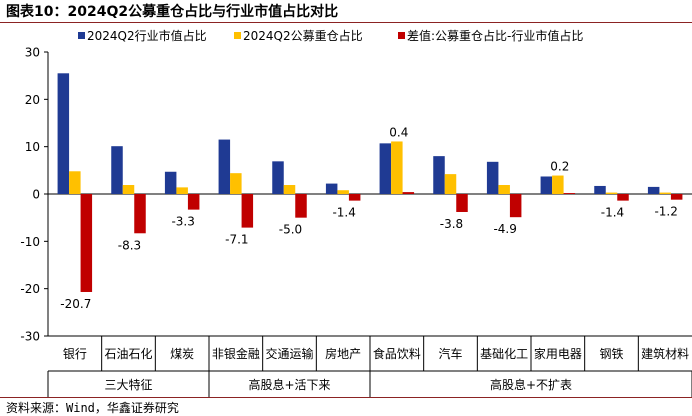 This screenshot has height=416, width=692. I want to click on legend-label-2: 2024Q2公募重仓占比, so click(303, 35).